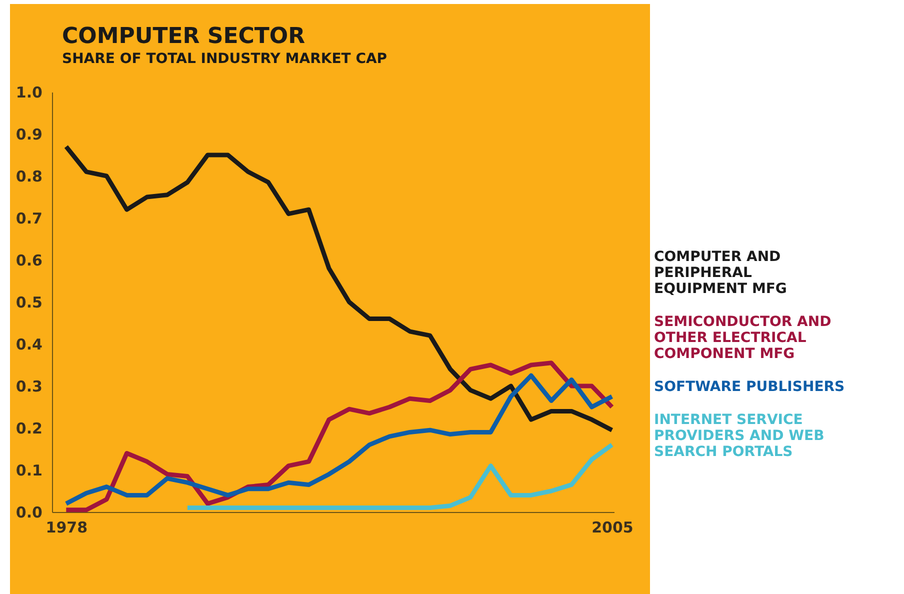  Describe the element at coordinates (29, 261) in the screenshot. I see `y-tick-label: 0.6` at that location.